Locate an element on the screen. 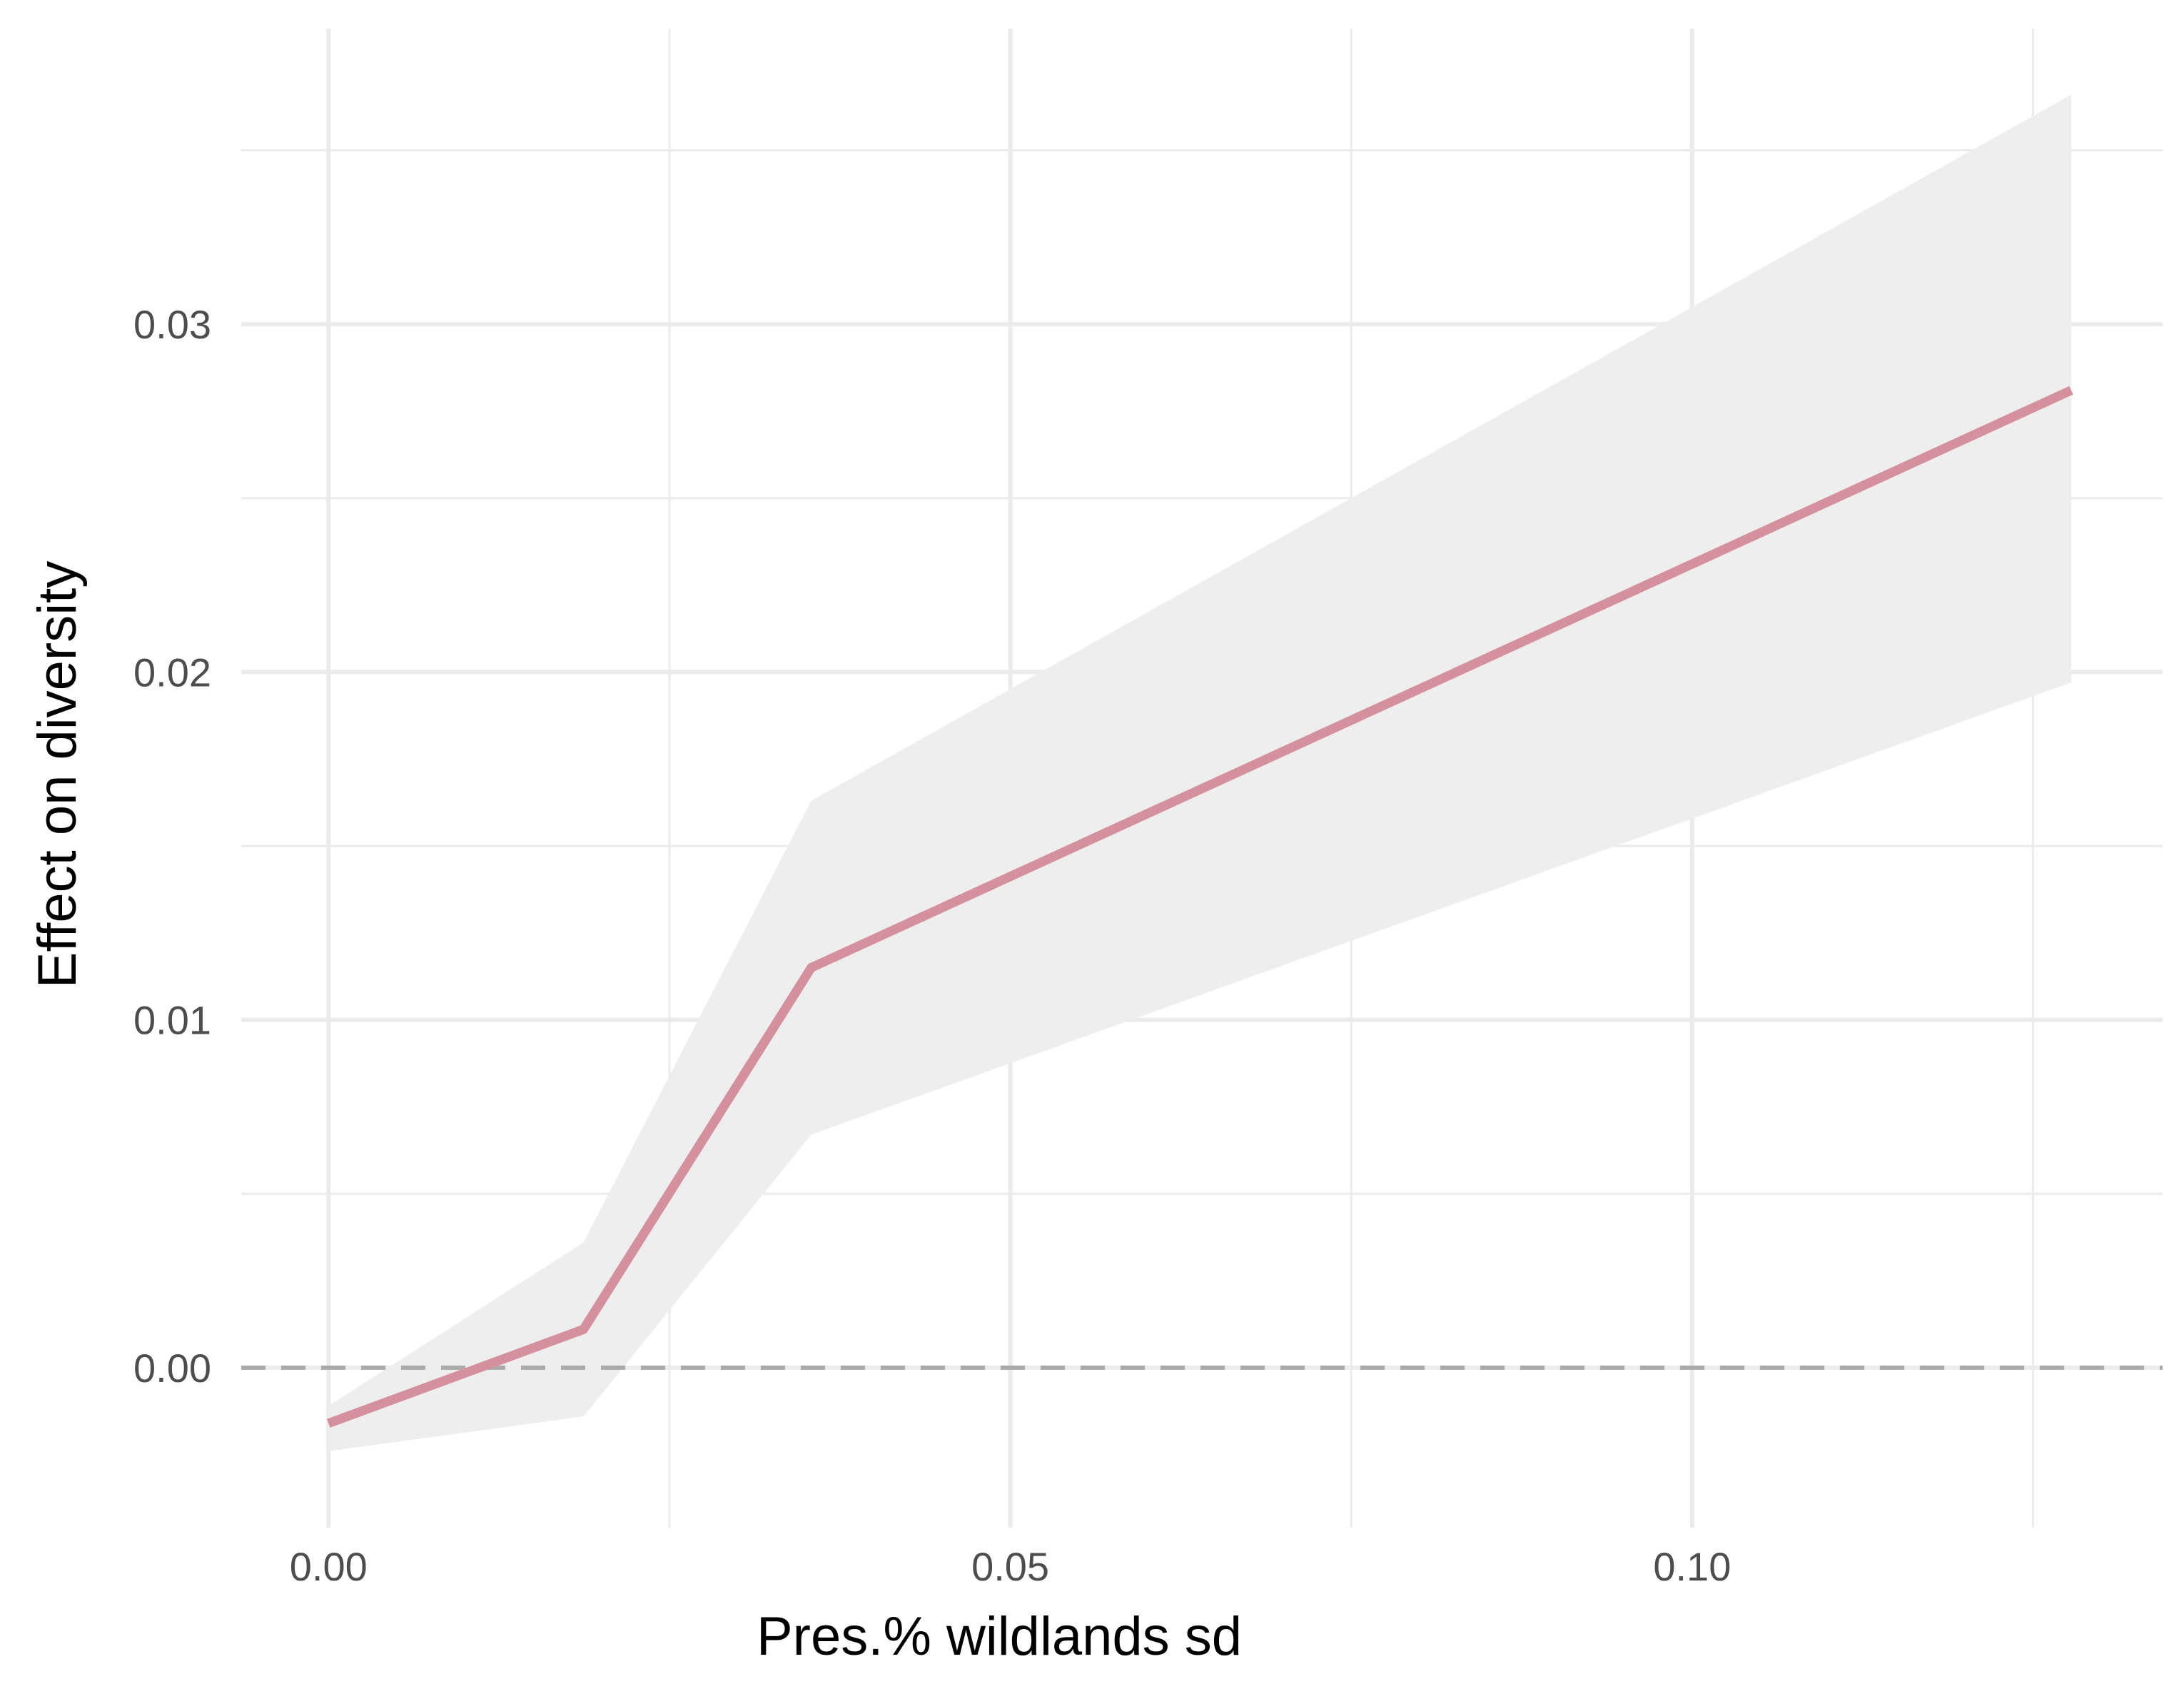  x-axis-title: Pres.% wildlands sd is located at coordinates (999, 1637).